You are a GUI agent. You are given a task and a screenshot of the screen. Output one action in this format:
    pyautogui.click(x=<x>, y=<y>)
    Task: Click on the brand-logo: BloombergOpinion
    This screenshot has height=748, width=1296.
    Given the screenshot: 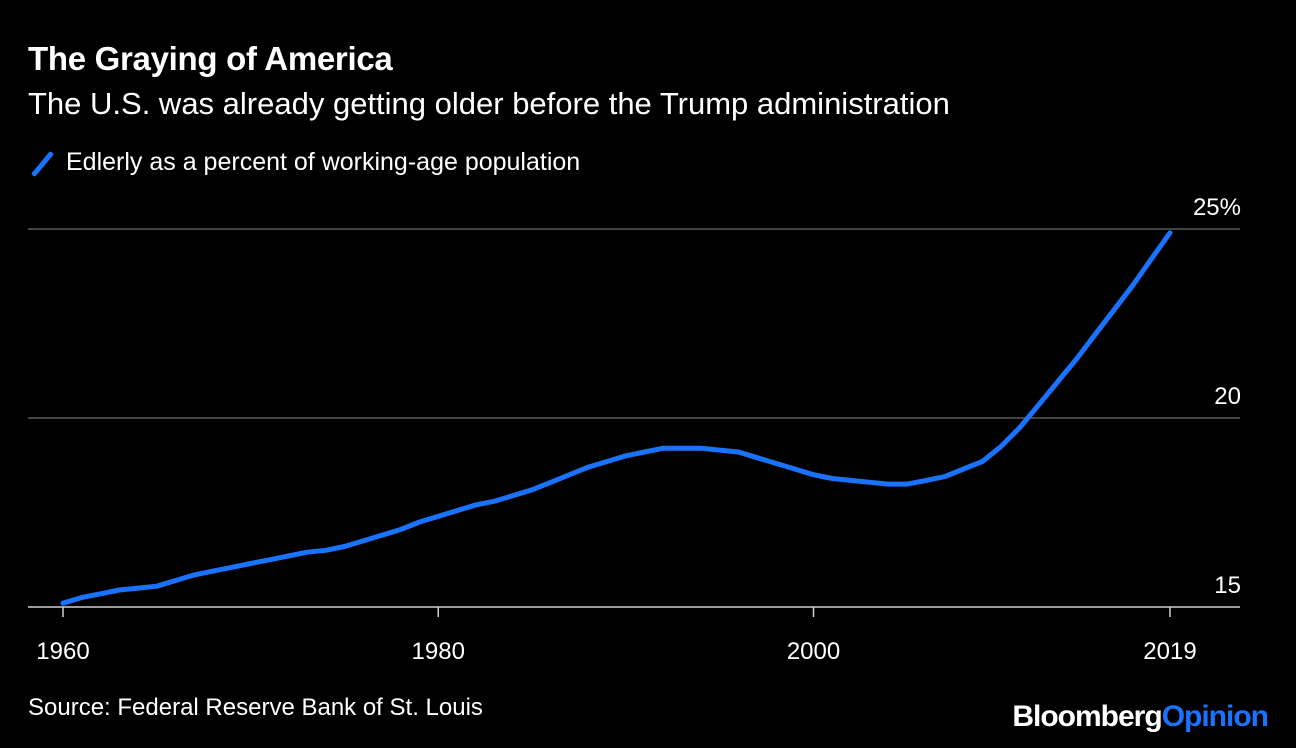 What is the action you would take?
    pyautogui.click(x=1140, y=717)
    